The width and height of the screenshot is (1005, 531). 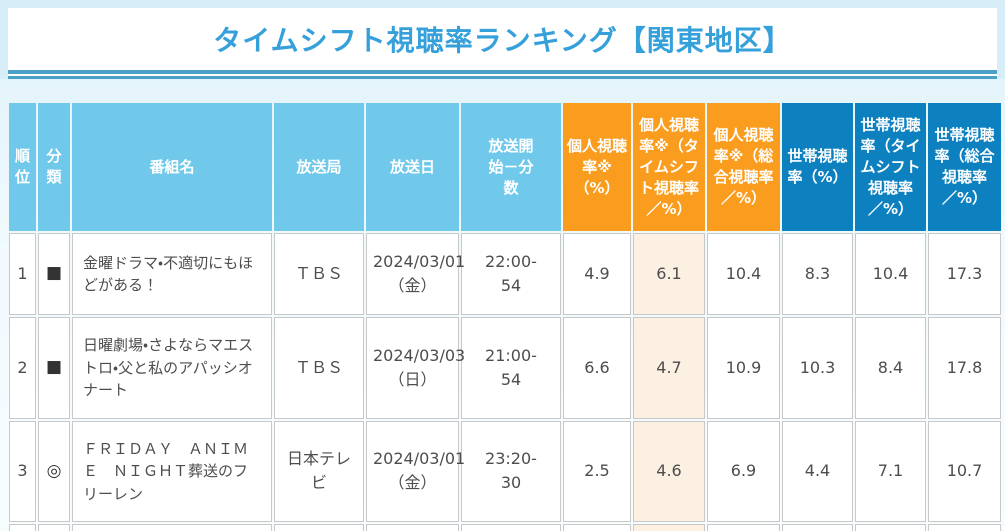 What do you see at coordinates (964, 274) in the screenshot?
I see `cell-h_total: 17.3` at bounding box center [964, 274].